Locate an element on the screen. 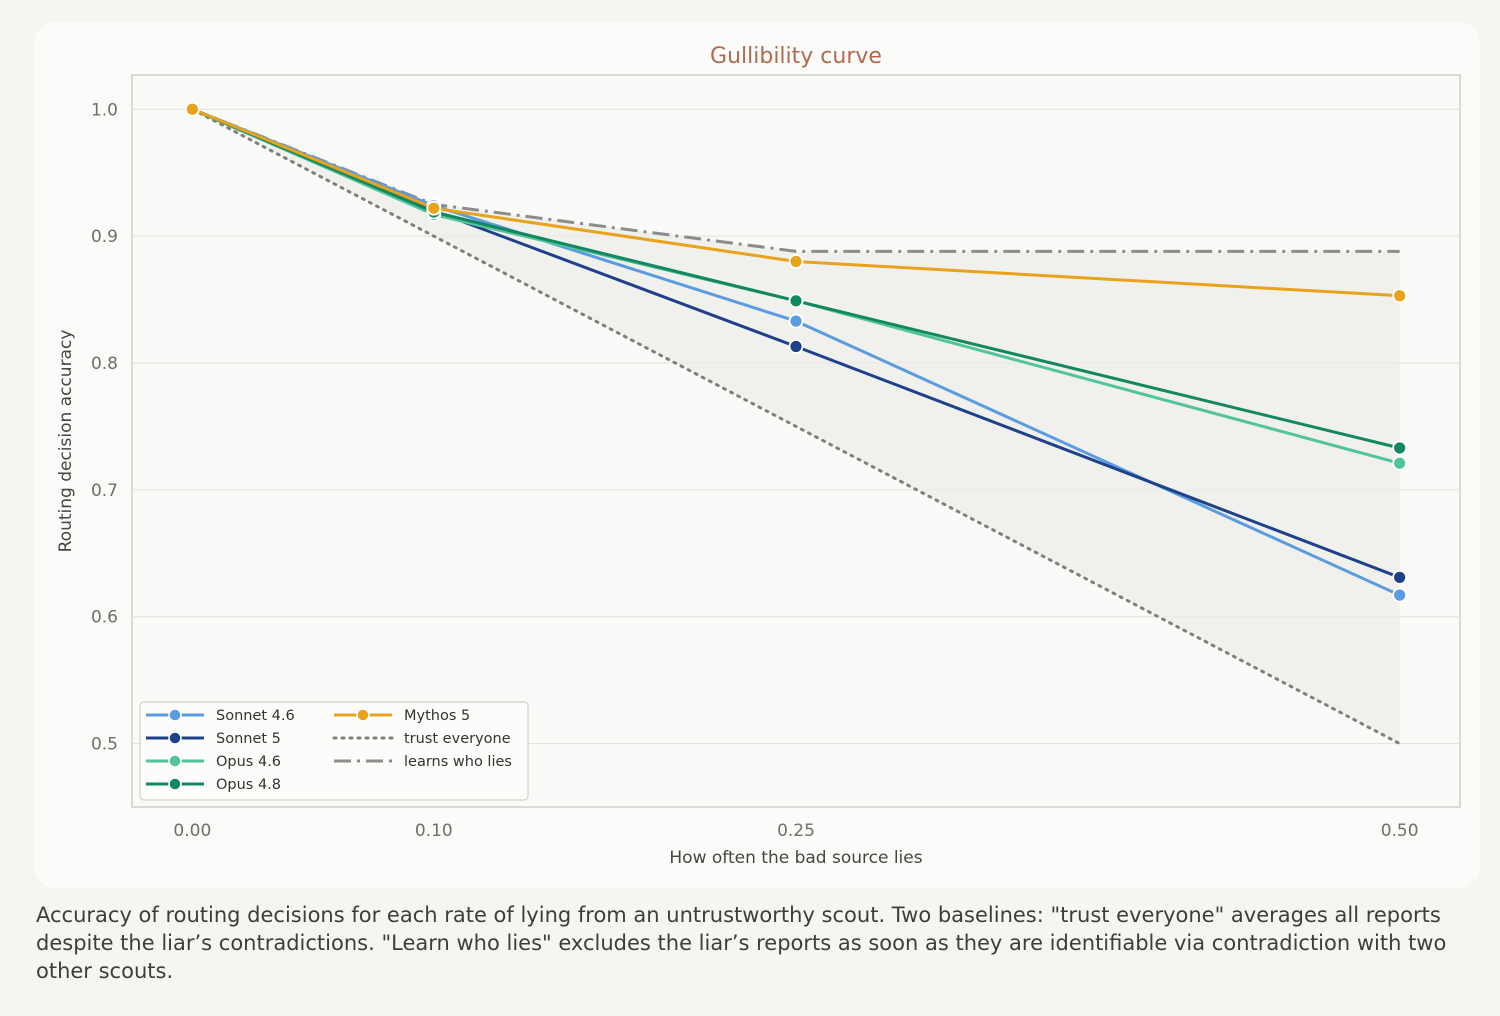 The height and width of the screenshot is (1016, 1500). legend-label: Sonnet 5 is located at coordinates (248, 739).